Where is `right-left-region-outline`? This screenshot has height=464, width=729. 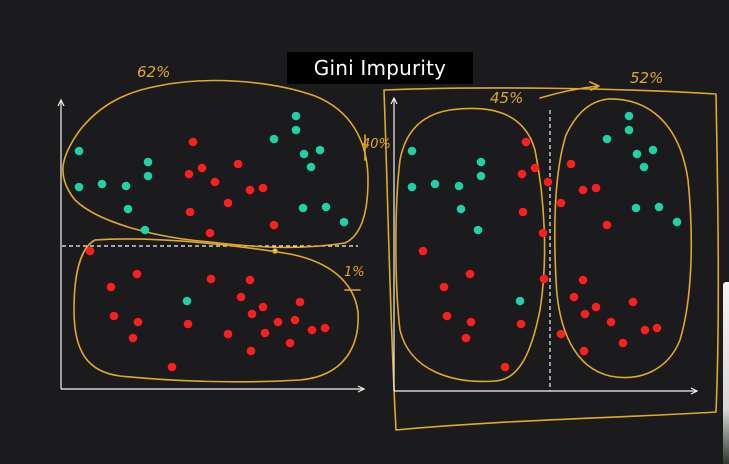
right-left-region-outline is located at coordinates (470, 245).